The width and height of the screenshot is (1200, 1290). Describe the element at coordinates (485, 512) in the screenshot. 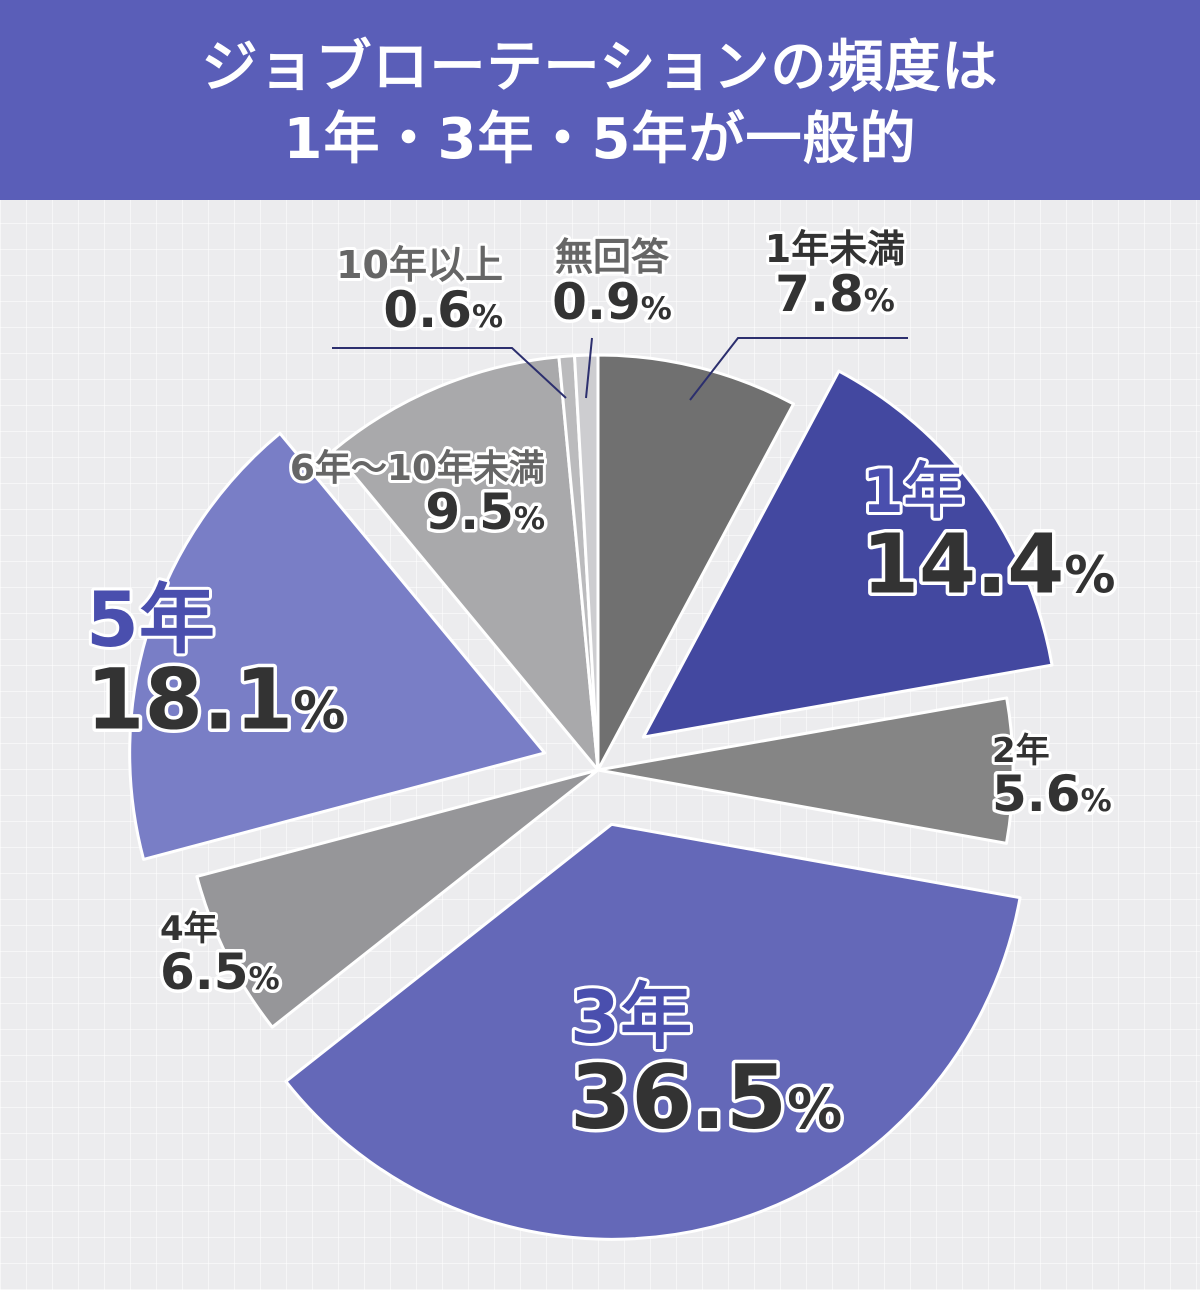

I see `slice-value-label: 9.5%` at that location.